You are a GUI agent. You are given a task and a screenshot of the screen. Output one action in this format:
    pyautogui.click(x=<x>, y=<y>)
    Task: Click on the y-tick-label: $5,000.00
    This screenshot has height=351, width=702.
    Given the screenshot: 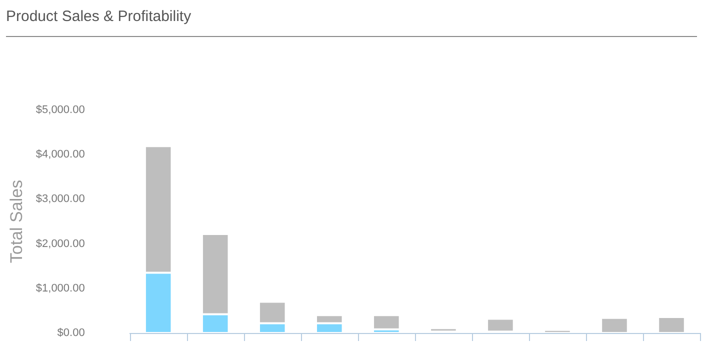 What is the action you would take?
    pyautogui.click(x=60, y=110)
    